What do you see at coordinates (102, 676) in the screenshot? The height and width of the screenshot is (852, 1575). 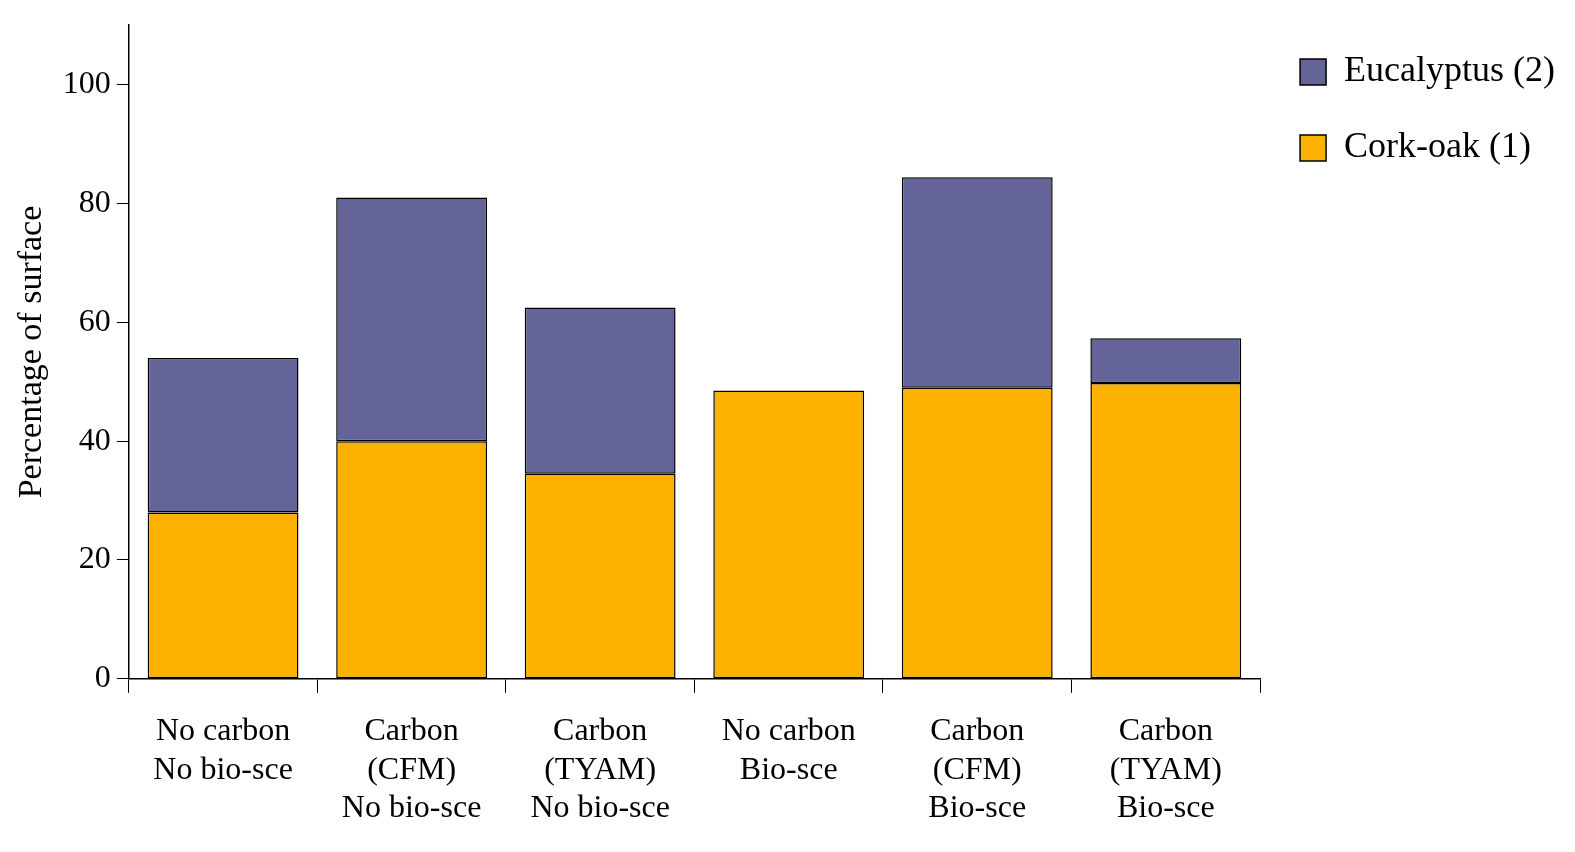 I see `y-tick-label: 0` at bounding box center [102, 676].